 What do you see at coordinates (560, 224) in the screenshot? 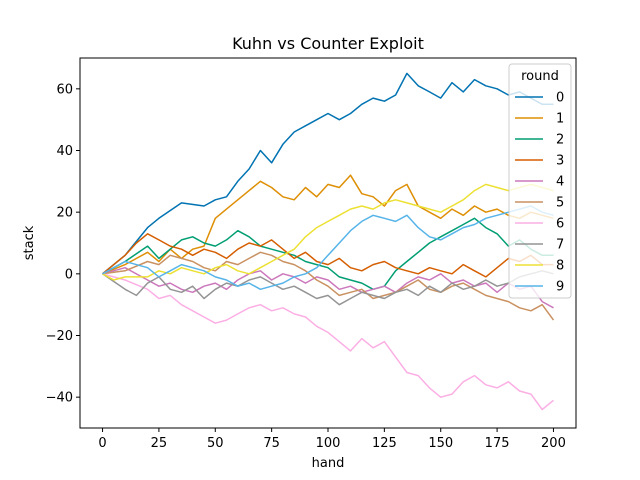
I see `legend-label-6: 6` at bounding box center [560, 224].